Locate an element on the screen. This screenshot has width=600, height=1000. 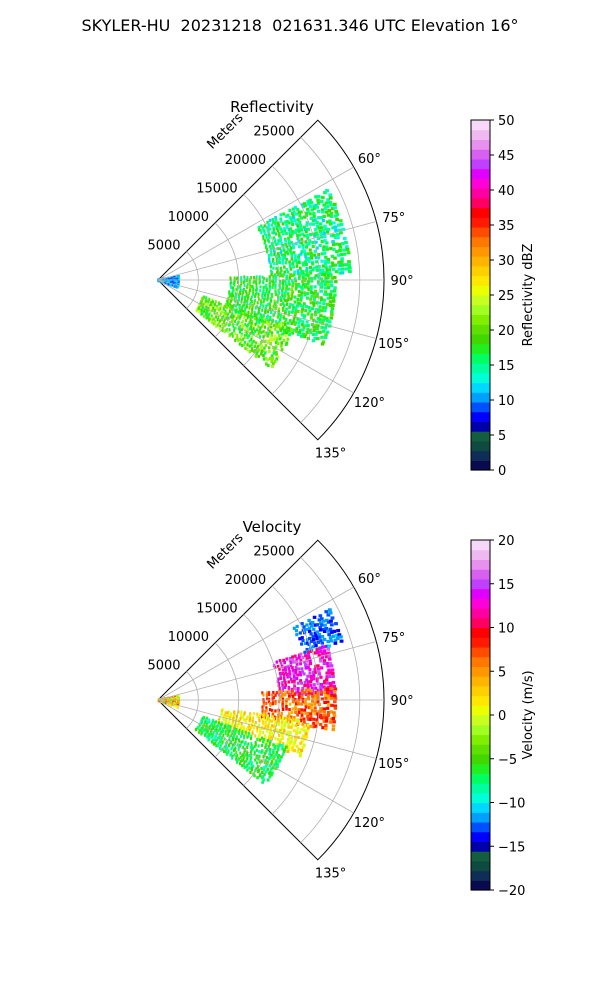
azimuth-tick-label: 135° is located at coordinates (330, 454).